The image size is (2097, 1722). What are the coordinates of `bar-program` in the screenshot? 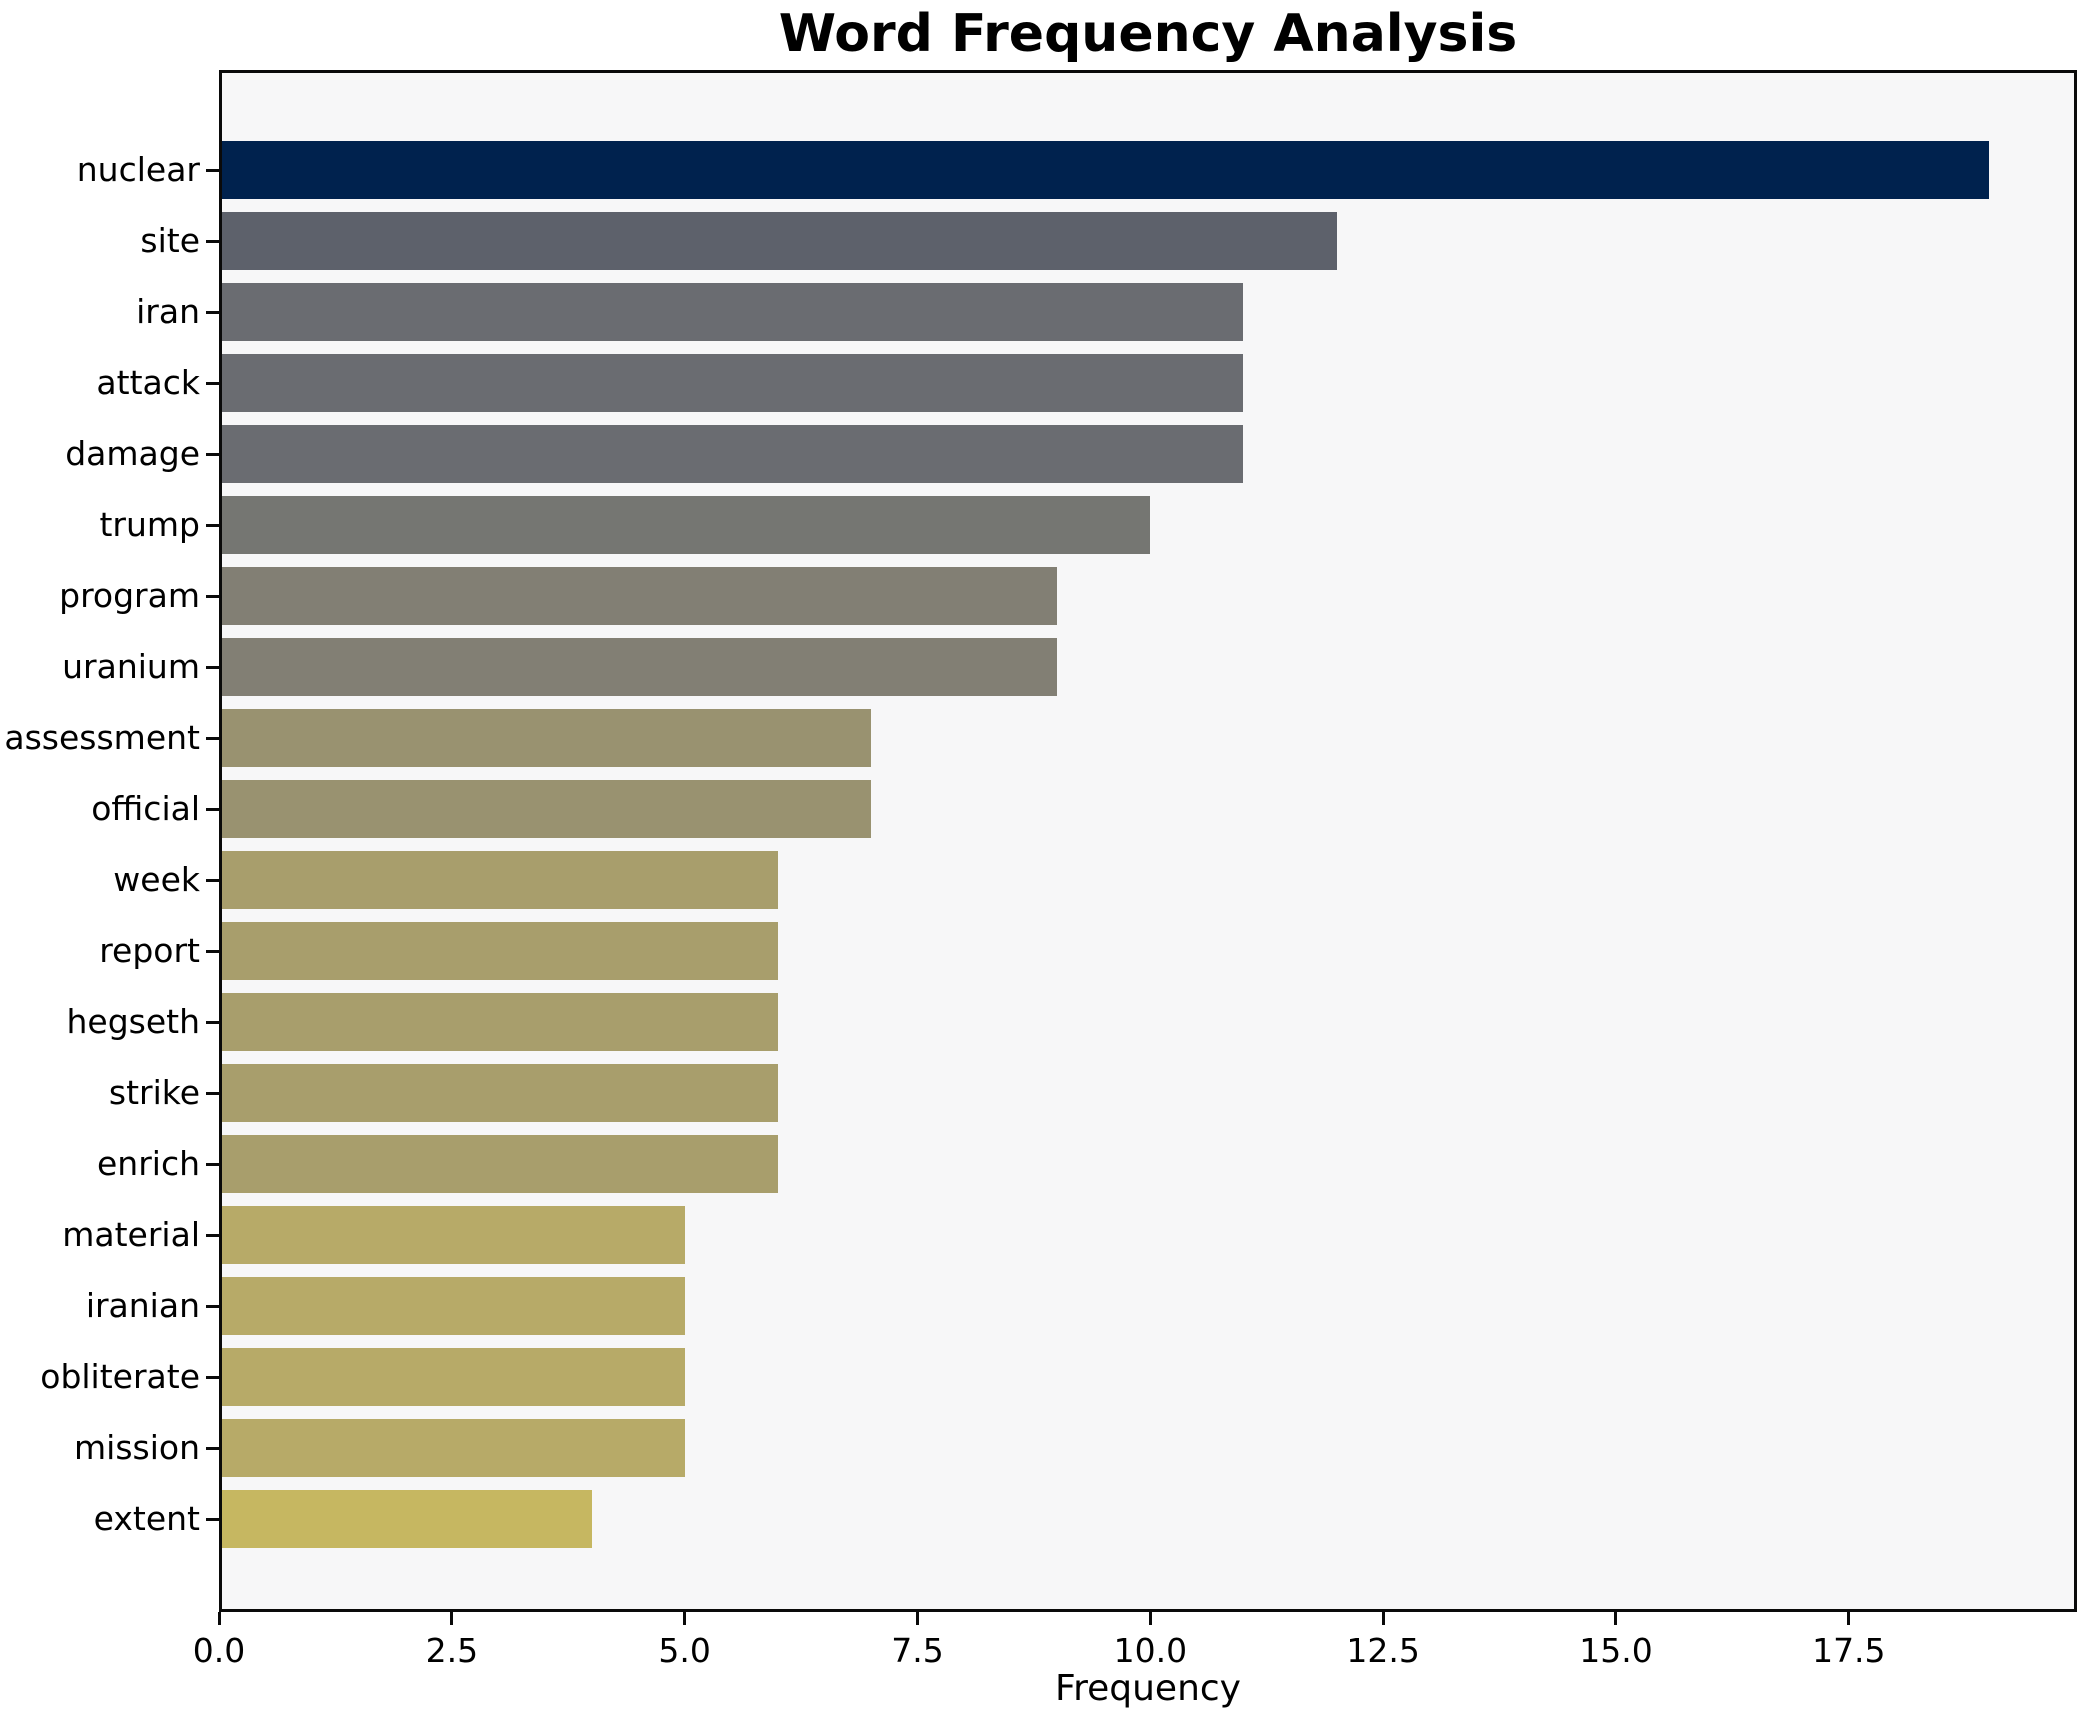 It's located at (638, 596).